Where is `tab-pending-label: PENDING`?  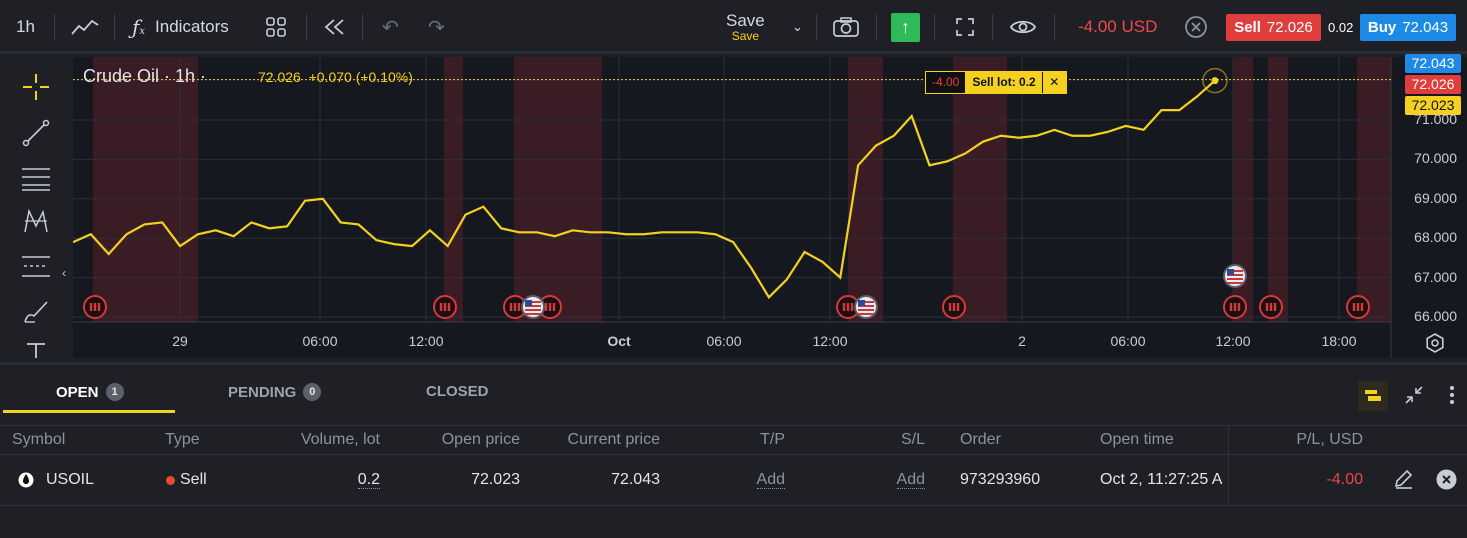
tab-pending-label: PENDING is located at coordinates (262, 392).